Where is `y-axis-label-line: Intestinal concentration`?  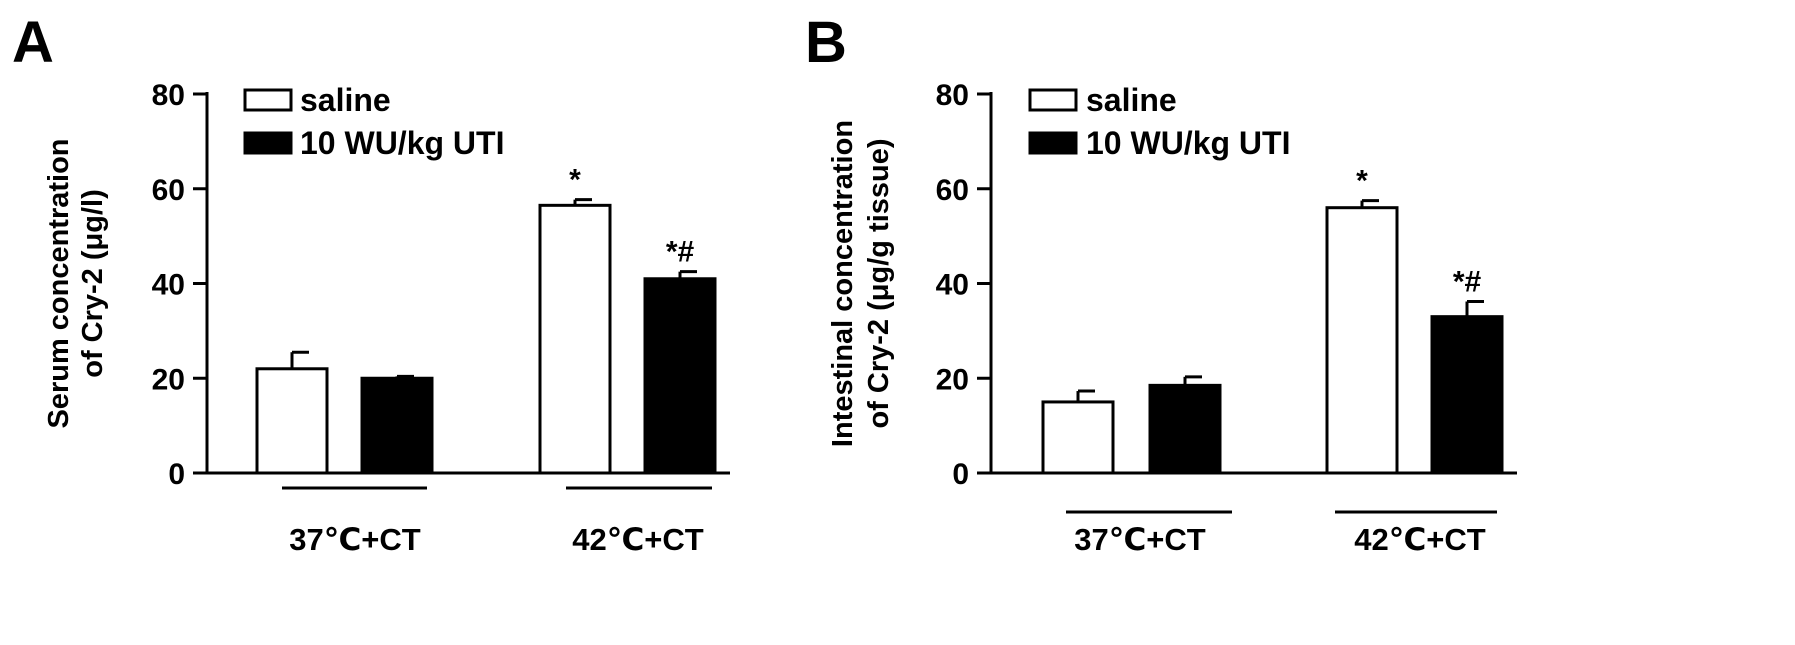
y-axis-label-line: Intestinal concentration is located at coordinates (843, 283).